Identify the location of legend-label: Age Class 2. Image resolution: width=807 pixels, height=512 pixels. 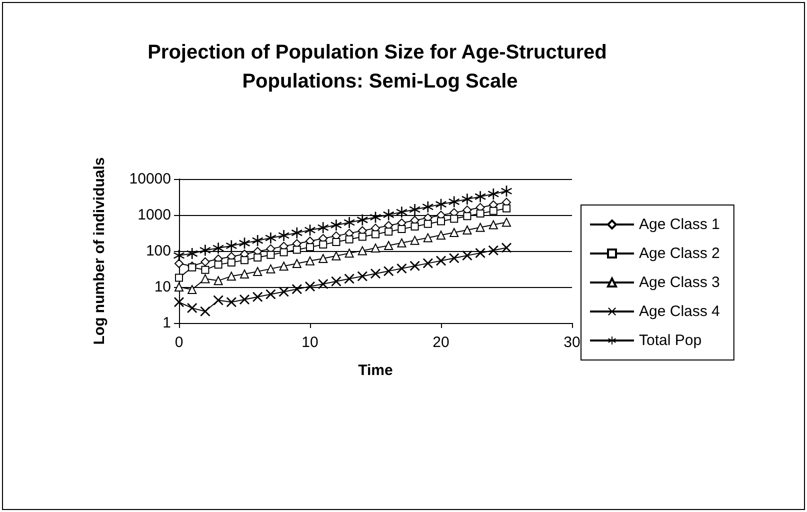
(679, 253).